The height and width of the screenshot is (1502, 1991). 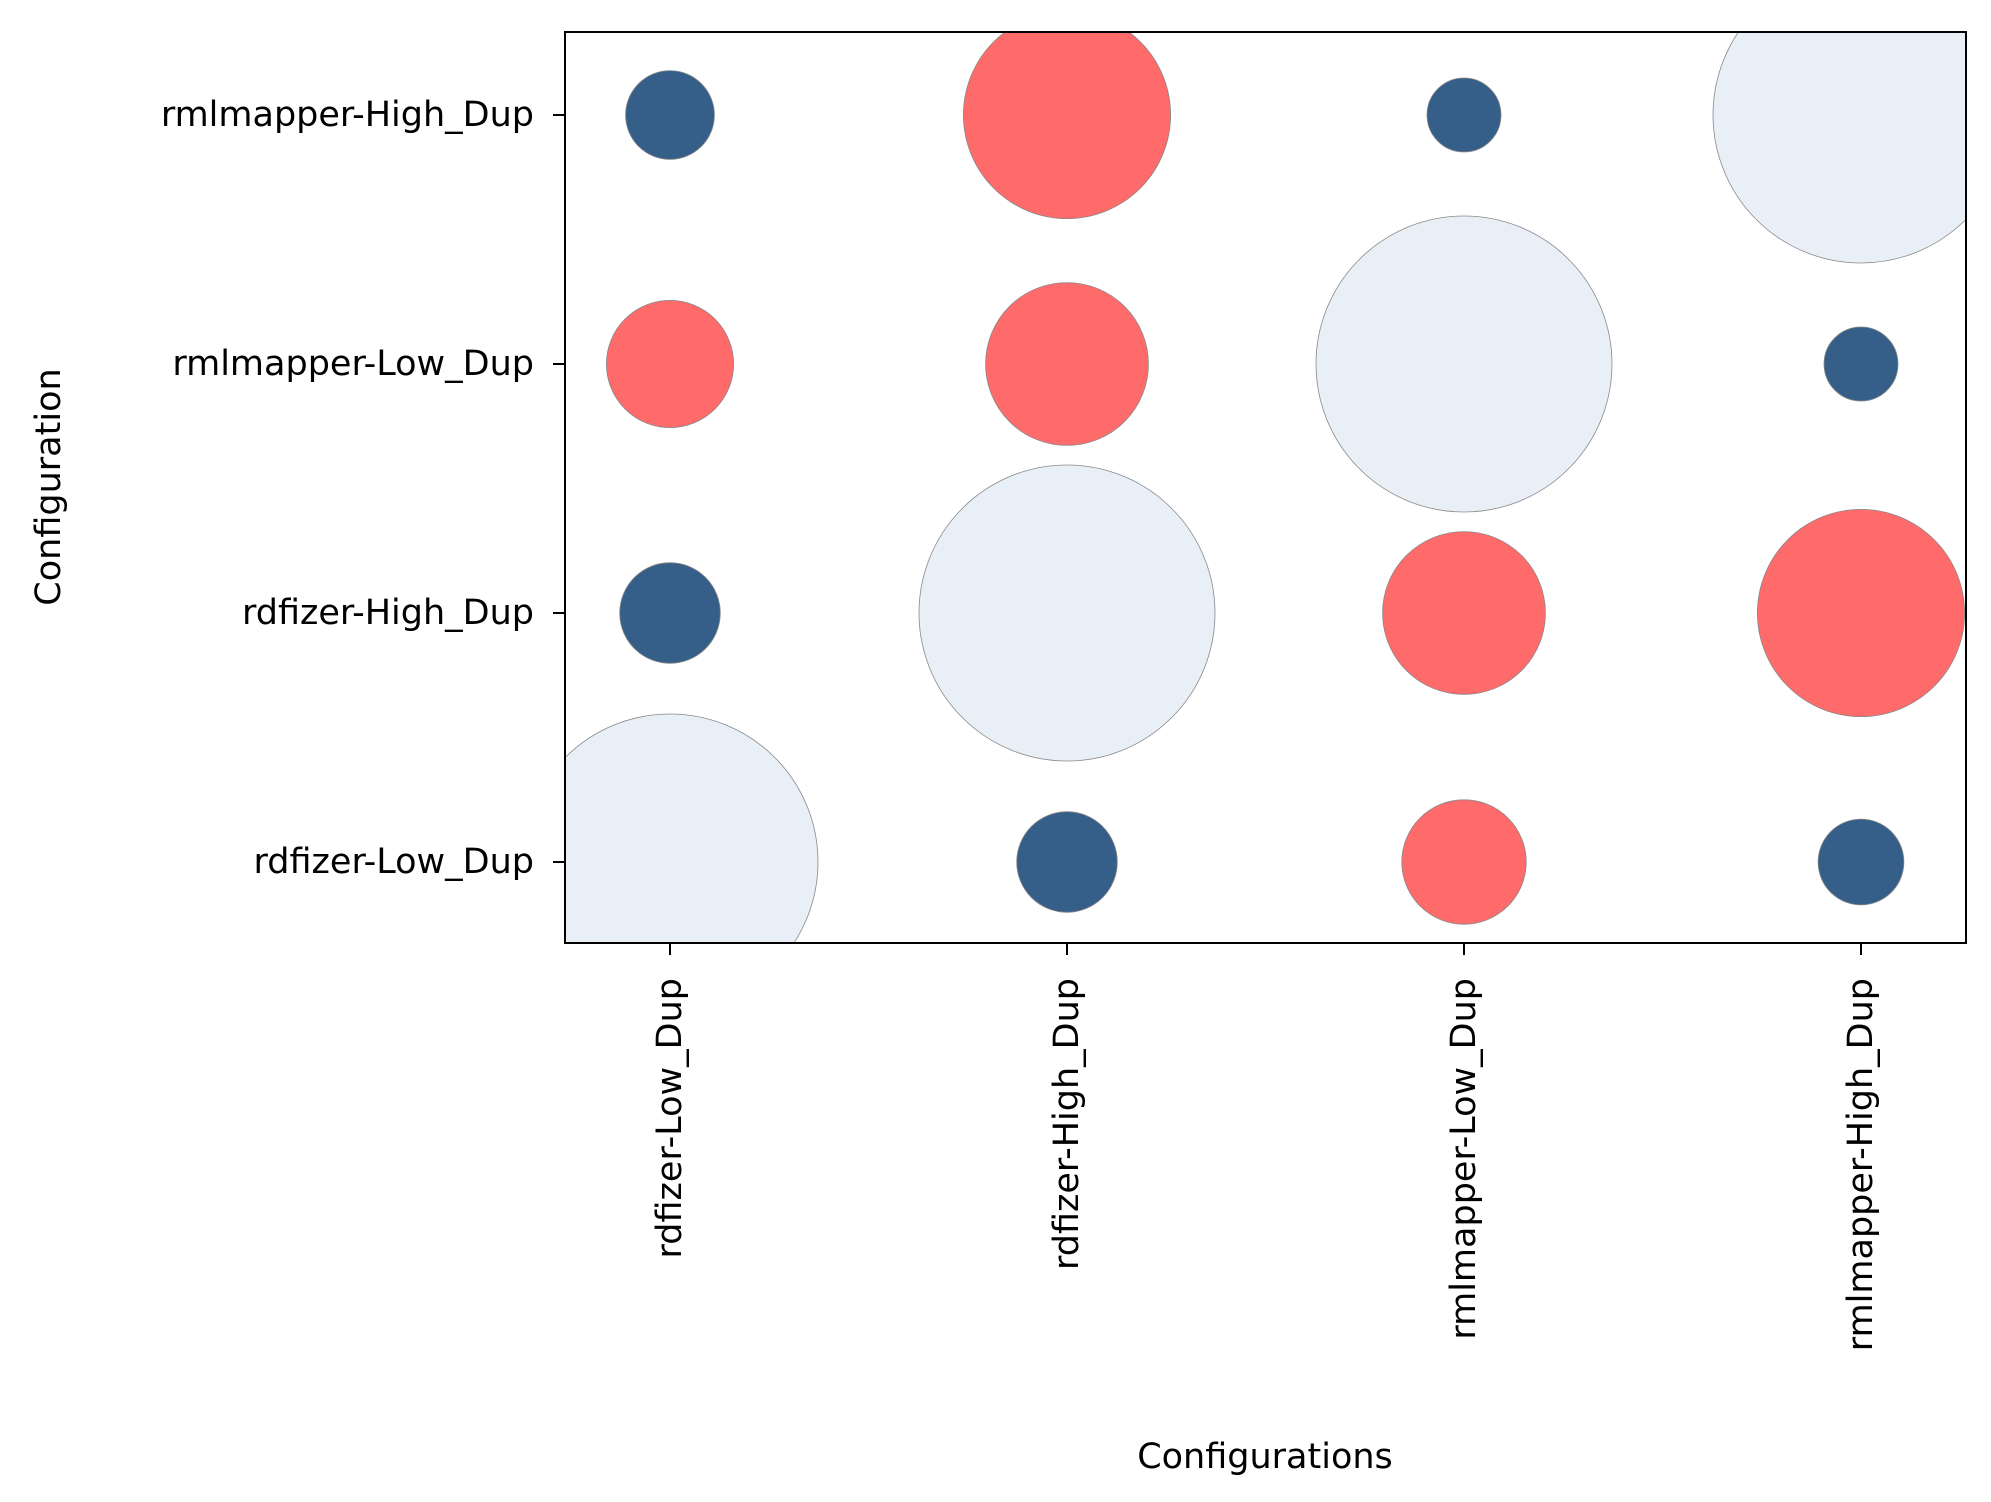 I want to click on y-tick-label: rdfizer-High_Dup, so click(x=388, y=613).